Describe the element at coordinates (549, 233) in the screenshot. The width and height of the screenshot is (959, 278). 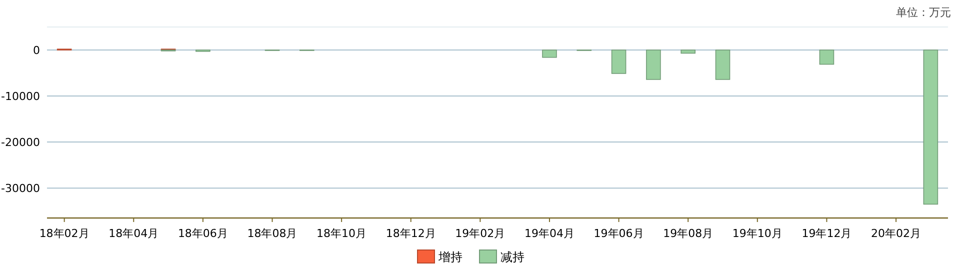
I see `x-tick-label: 19年04月` at that location.